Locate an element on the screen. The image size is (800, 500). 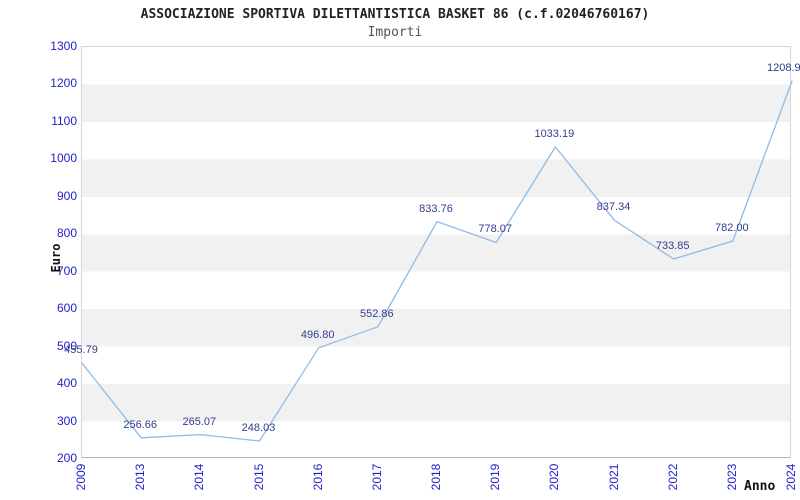
x-axis-title: Anno is located at coordinates (760, 486).